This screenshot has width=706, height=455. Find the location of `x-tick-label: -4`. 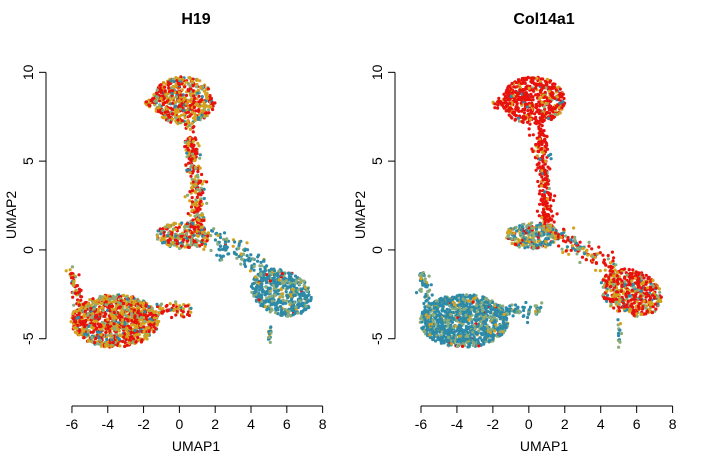

x-tick-label: -4 is located at coordinates (108, 424).